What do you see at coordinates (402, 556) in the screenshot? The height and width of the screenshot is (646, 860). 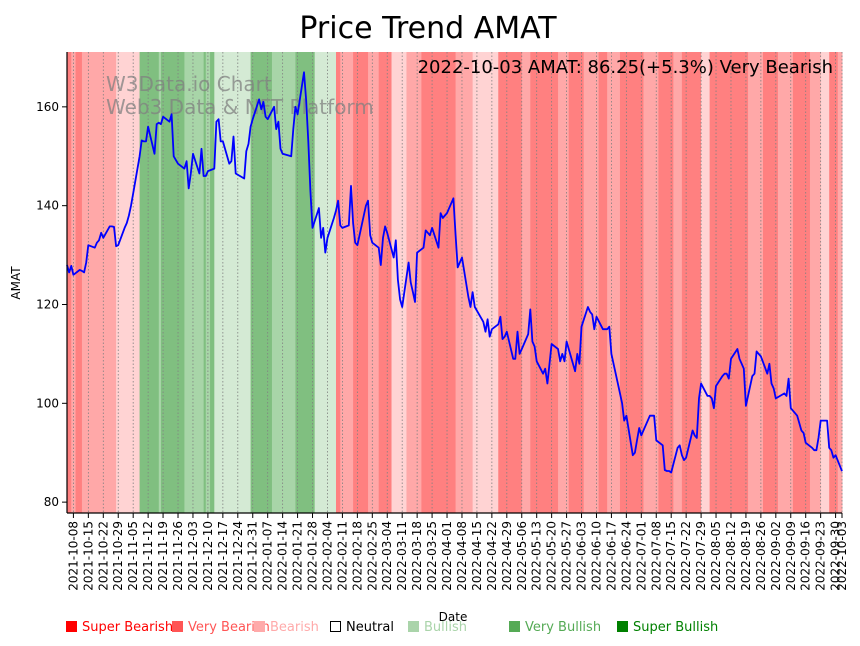 I see `x-tick-label: 2022-03-11` at bounding box center [402, 556].